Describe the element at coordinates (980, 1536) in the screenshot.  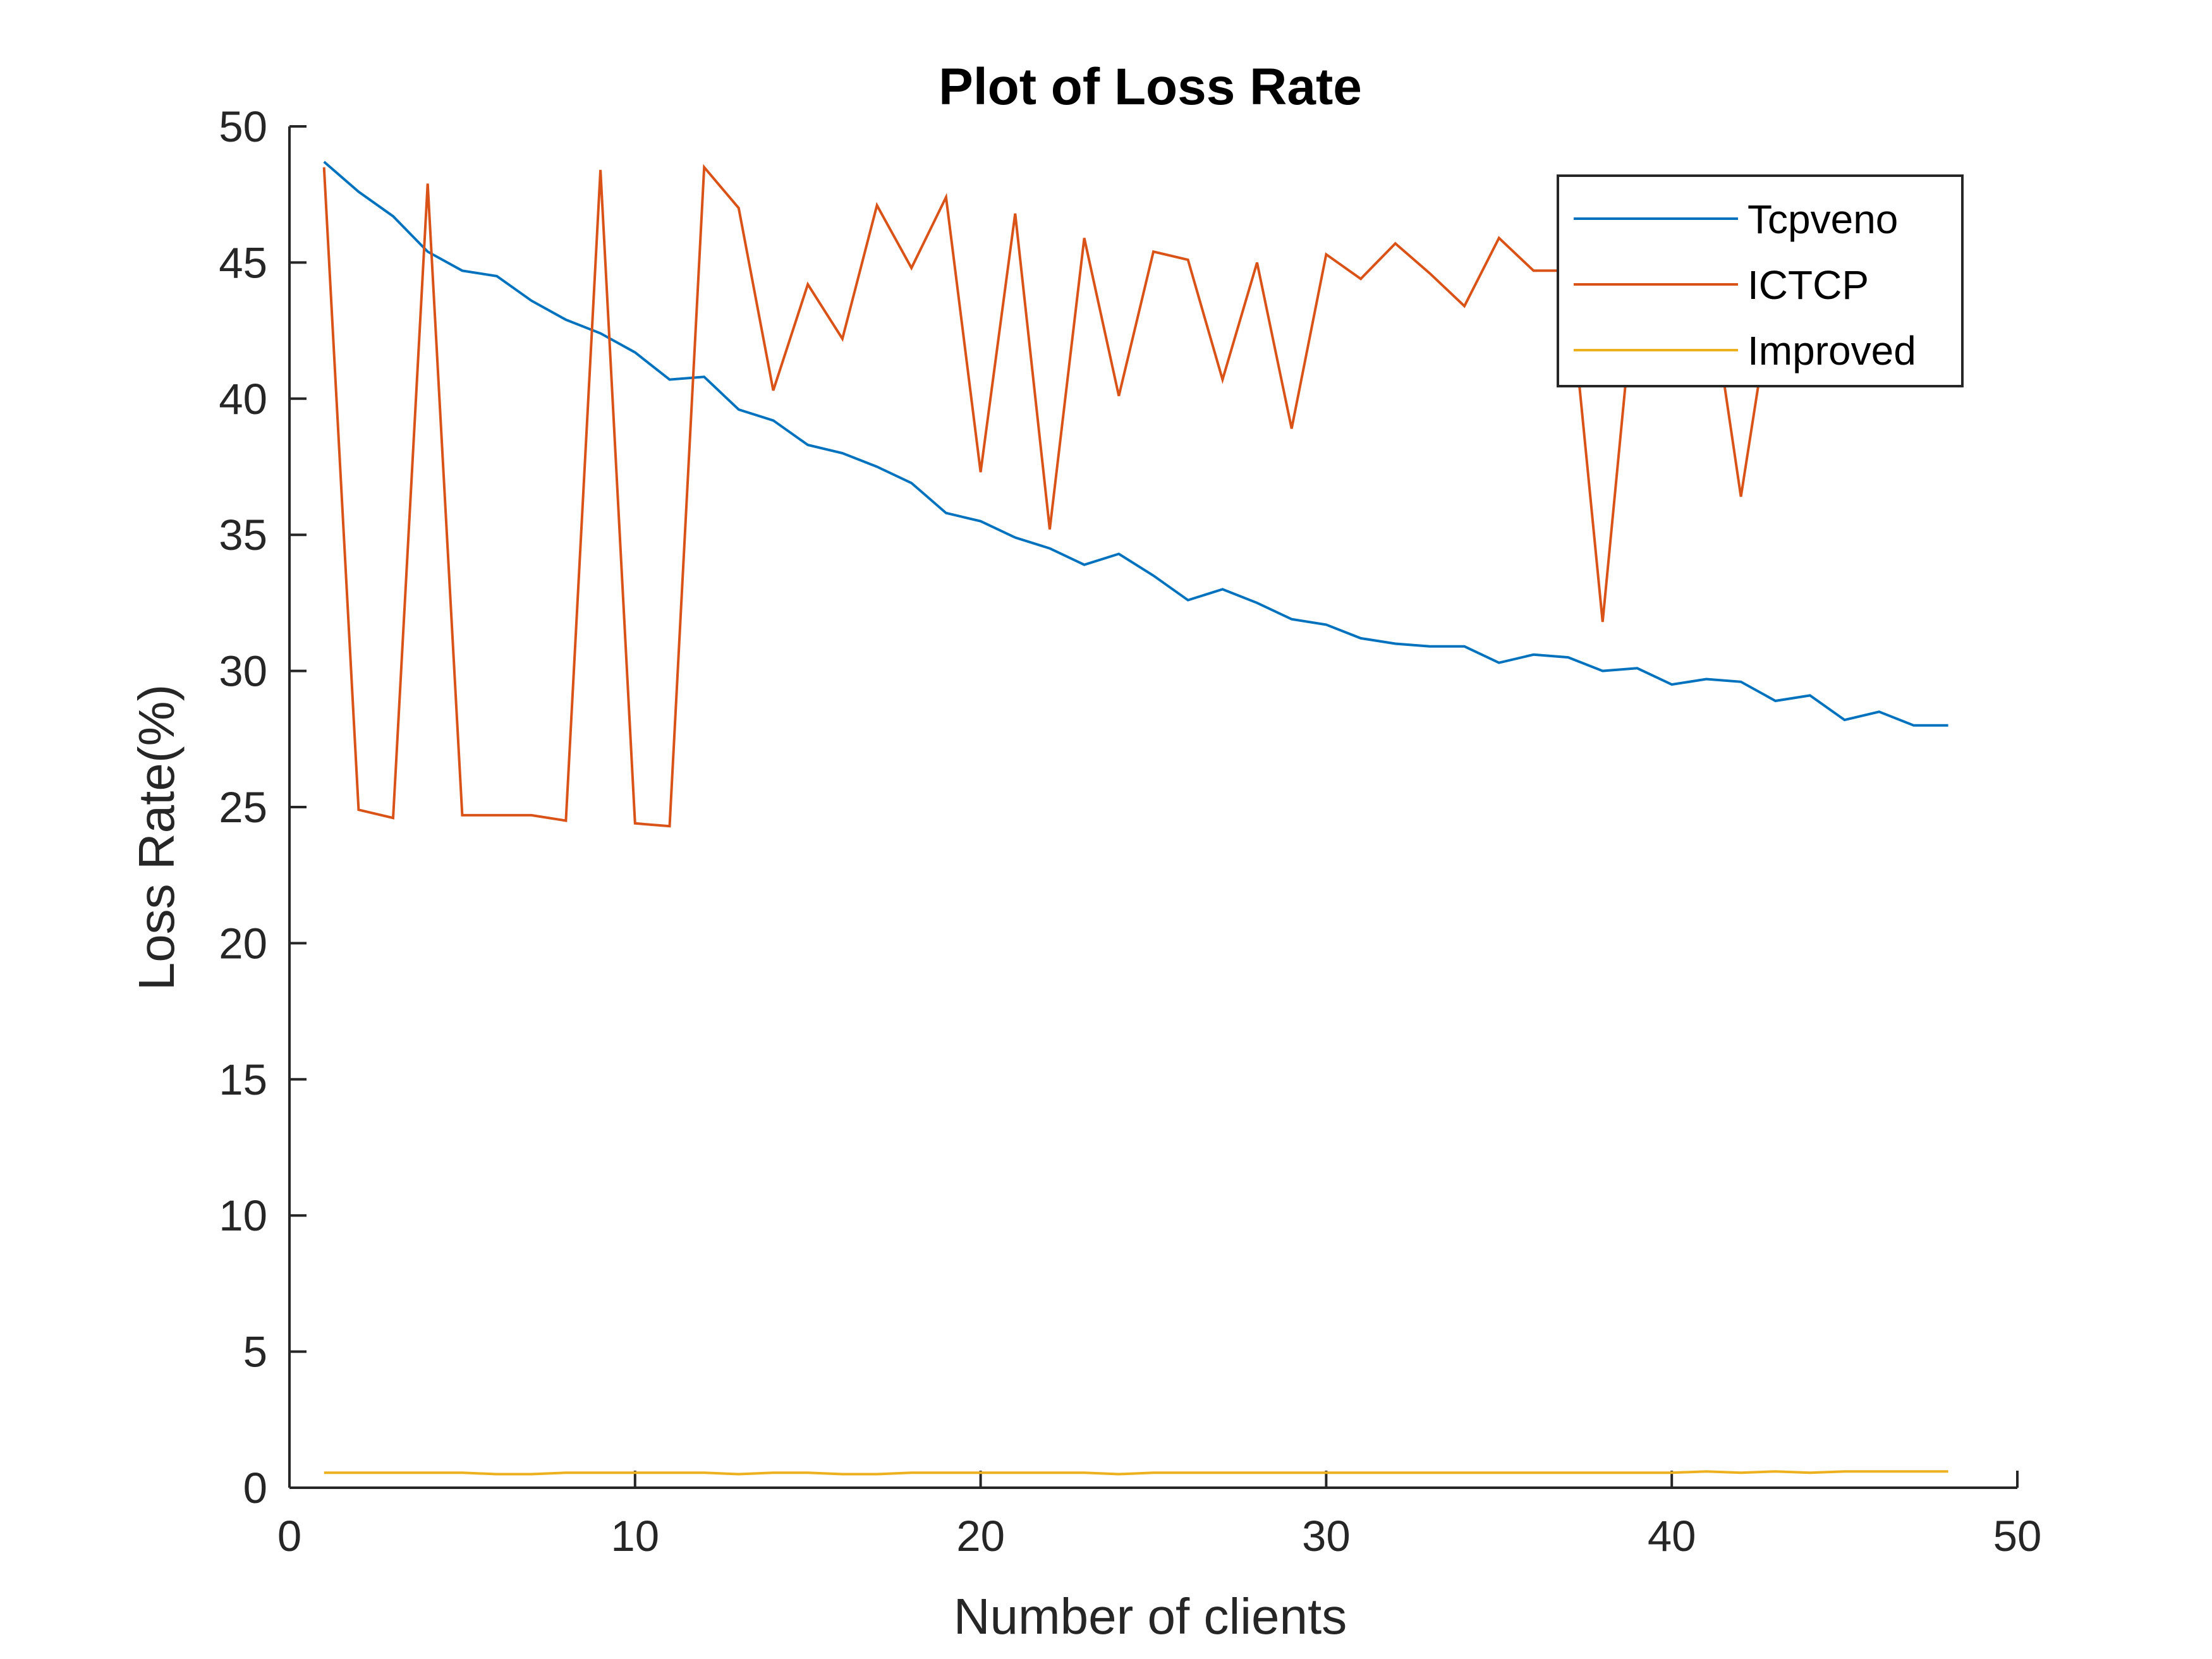
I see `x-tick-label: 20` at that location.